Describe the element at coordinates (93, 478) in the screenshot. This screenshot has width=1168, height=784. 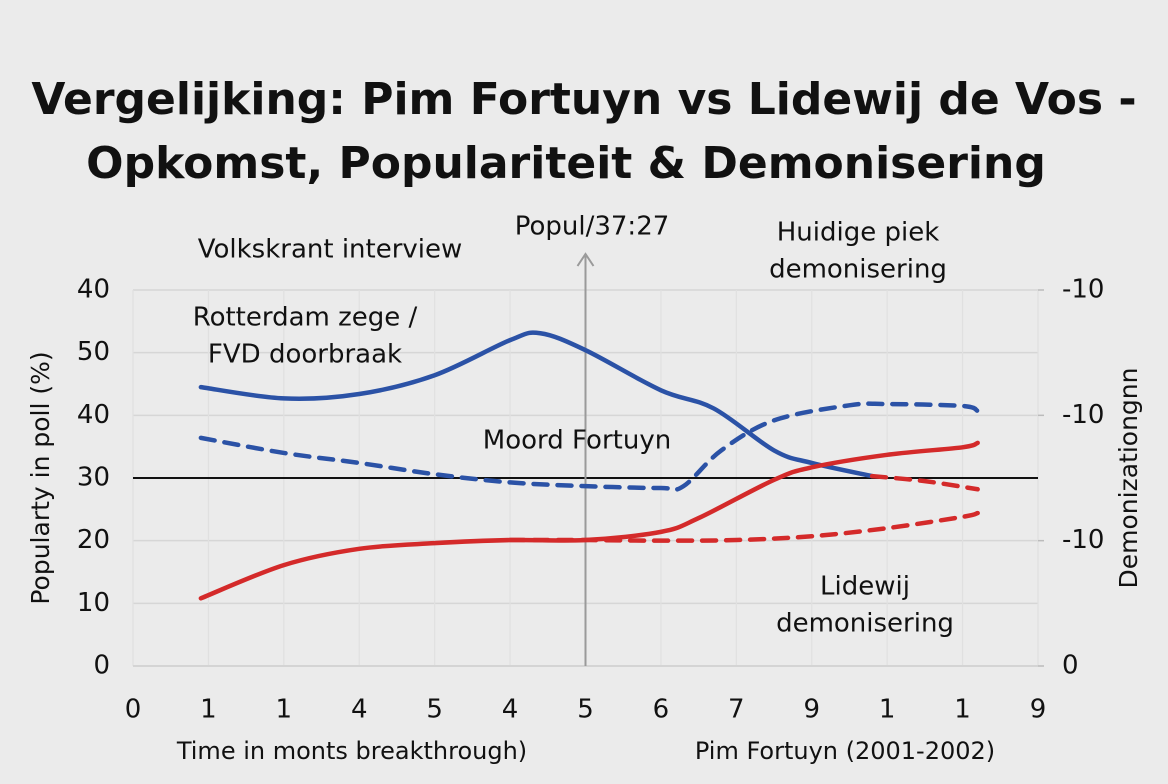
I see `y-tick-label: 30` at that location.